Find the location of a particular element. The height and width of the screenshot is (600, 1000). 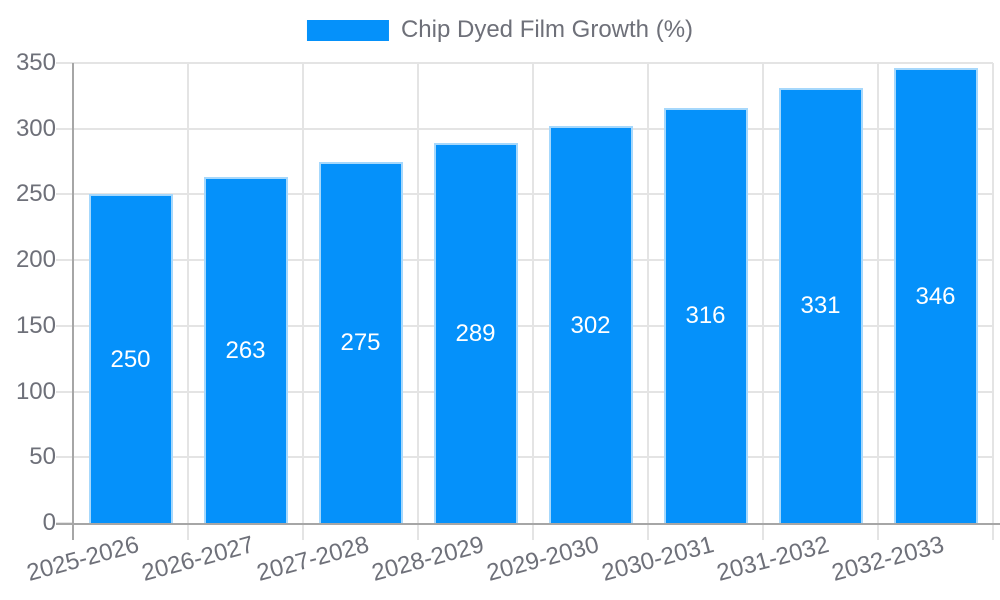

bar: 250 is located at coordinates (130, 358).